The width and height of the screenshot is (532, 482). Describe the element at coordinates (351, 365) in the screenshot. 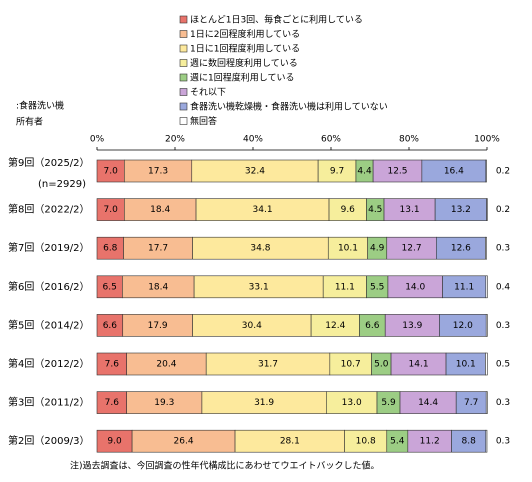

I see `value-label: 10.7` at that location.